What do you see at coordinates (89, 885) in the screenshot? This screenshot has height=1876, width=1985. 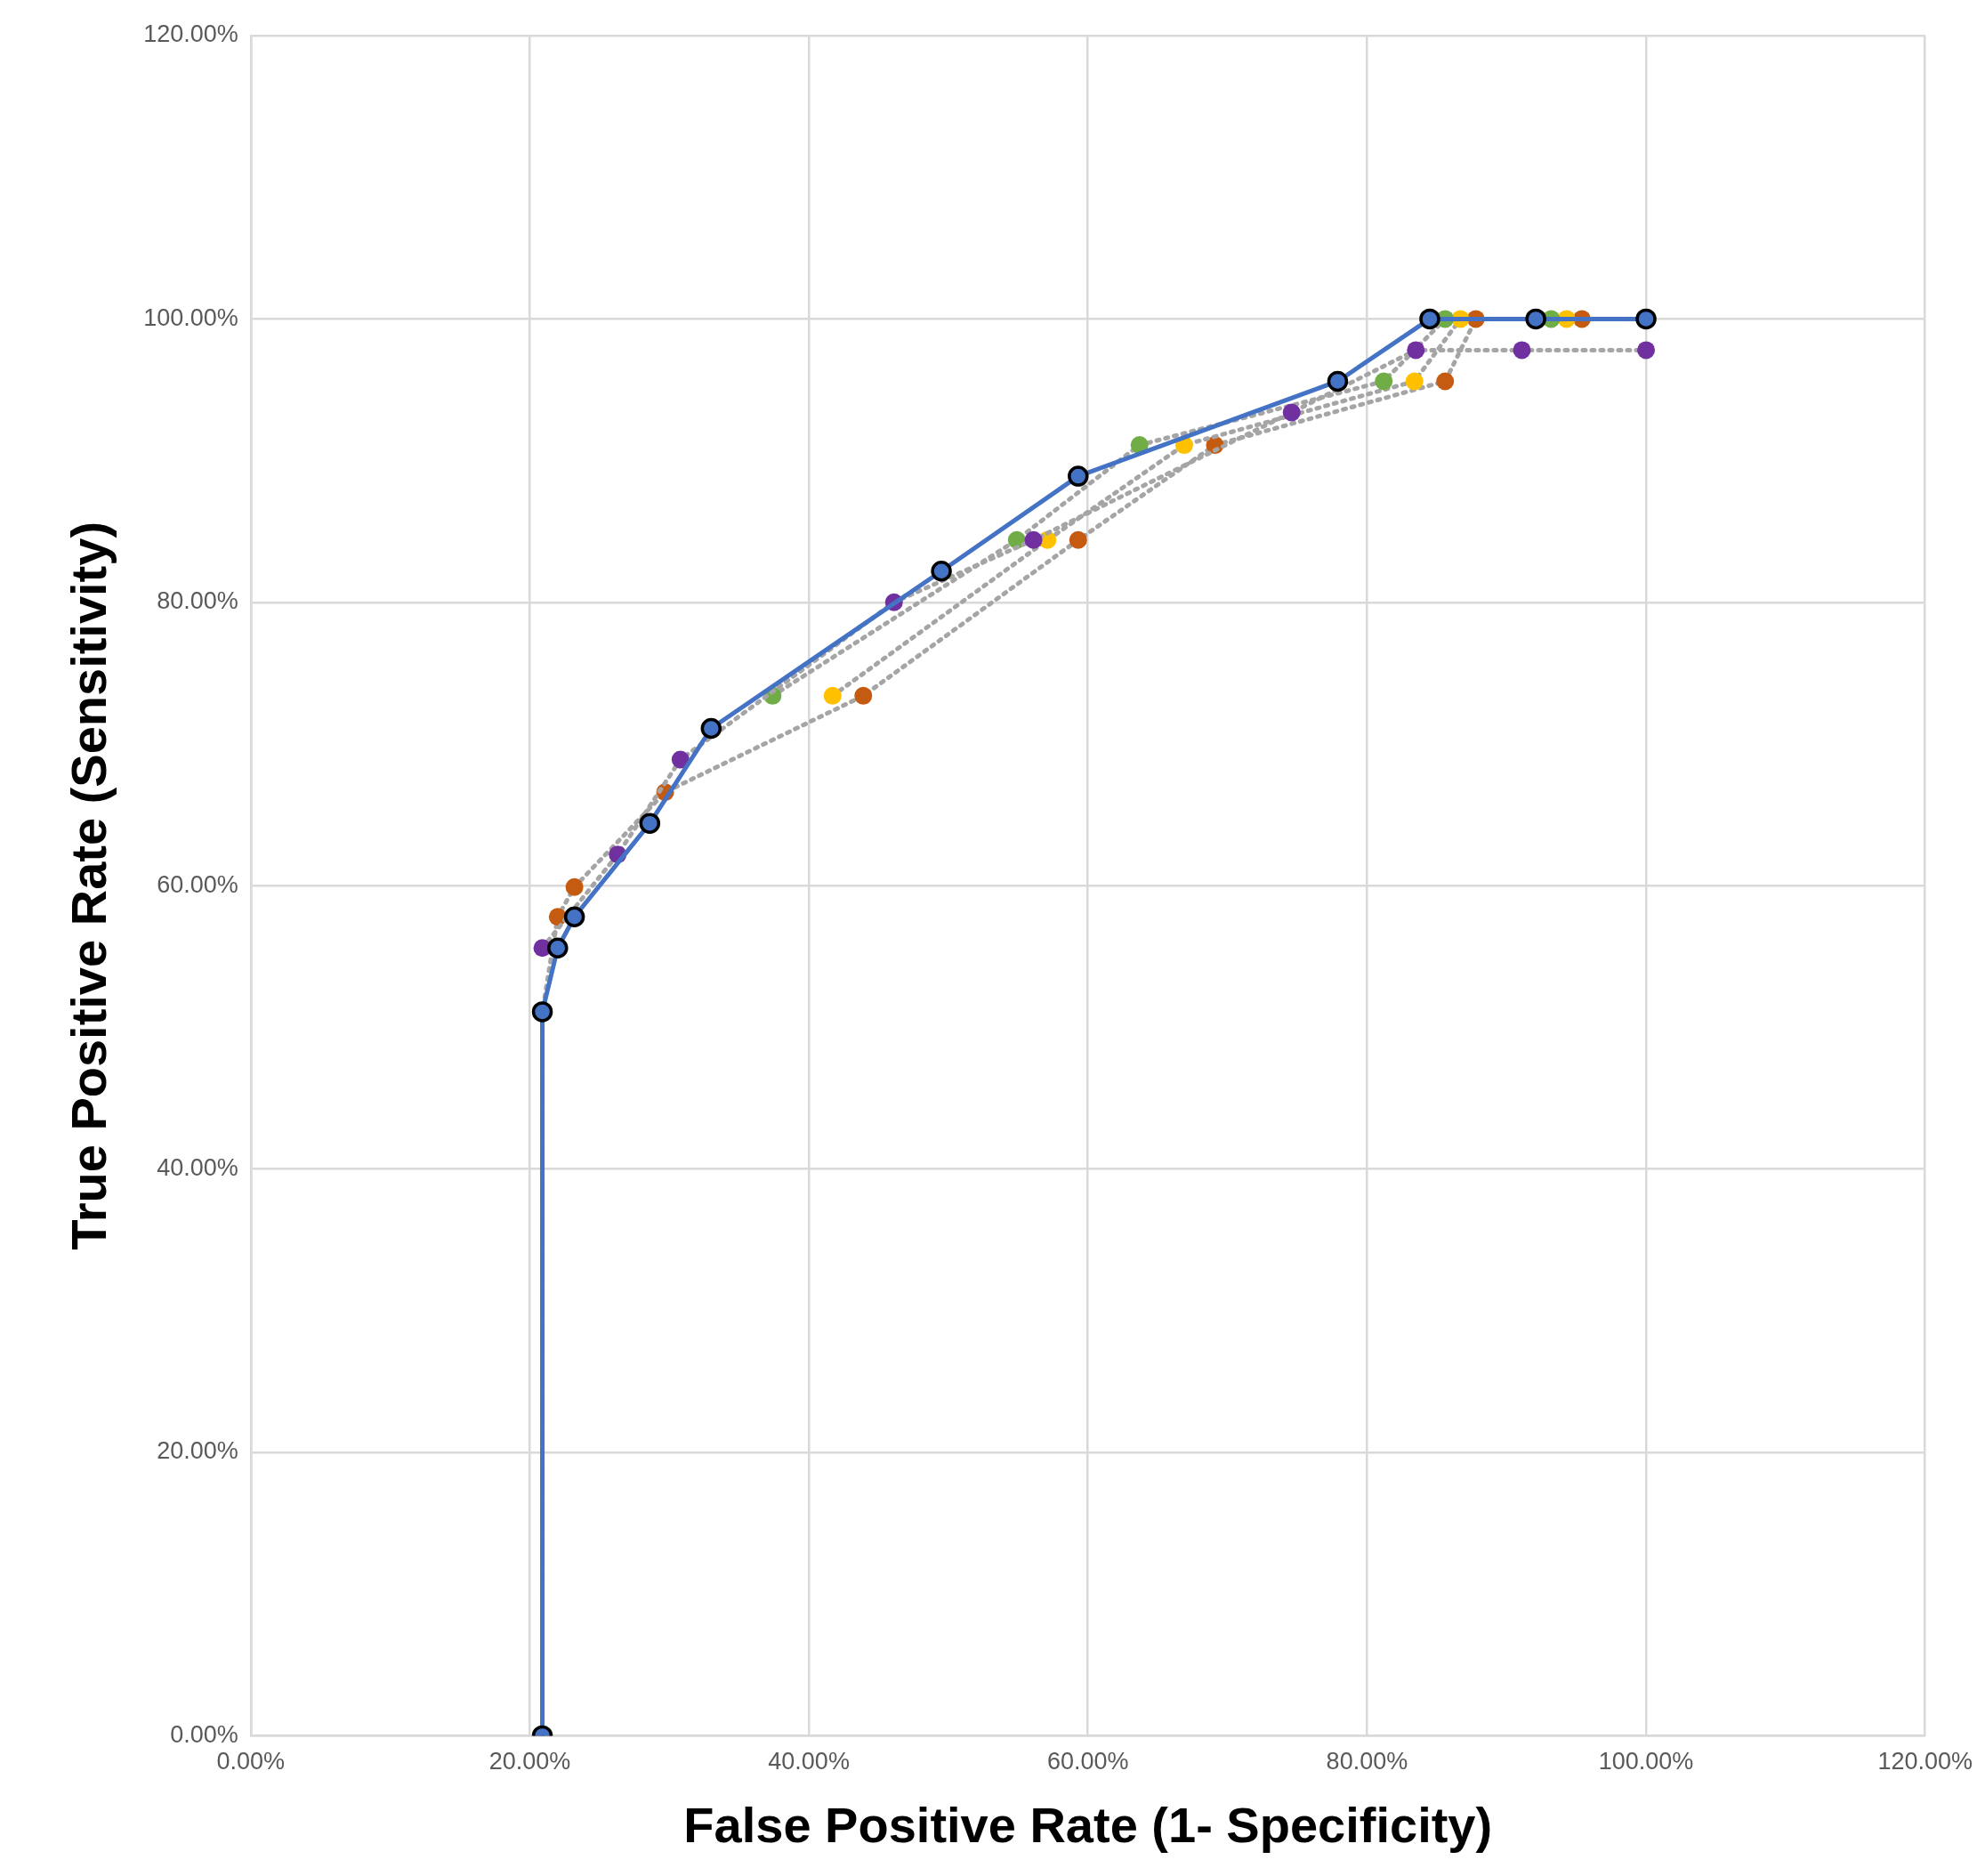 I see `y-axis-title: True Positive Rate (Sensitivity)` at bounding box center [89, 885].